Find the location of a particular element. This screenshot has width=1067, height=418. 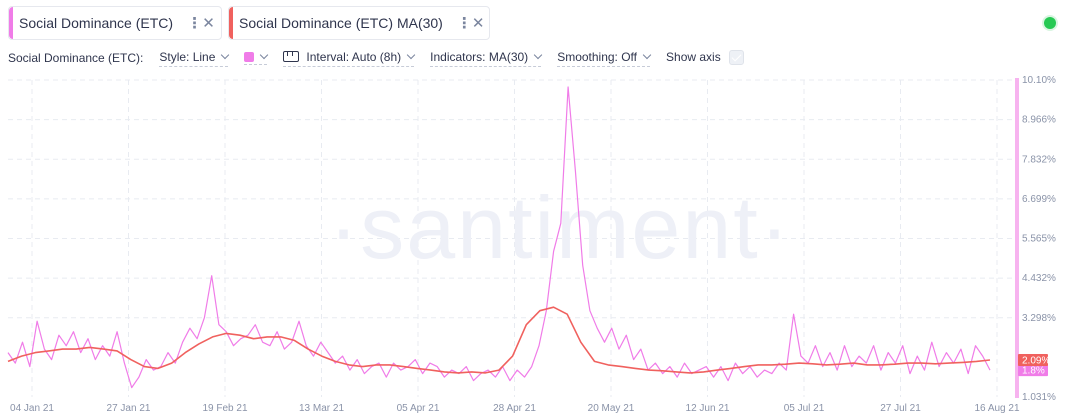

color-swatch is located at coordinates (249, 56).